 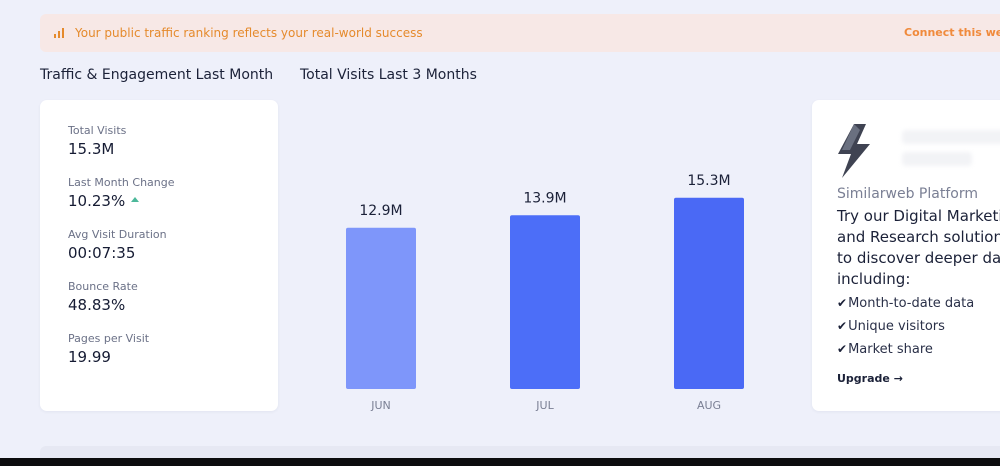 I want to click on metric-value-row: 10.23%, so click(x=173, y=201).